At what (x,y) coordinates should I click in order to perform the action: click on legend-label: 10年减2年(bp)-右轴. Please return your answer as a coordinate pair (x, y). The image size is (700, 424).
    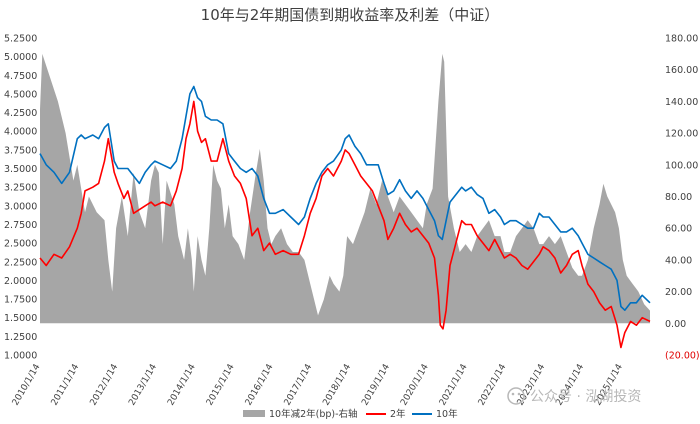
    Looking at the image, I should click on (313, 414).